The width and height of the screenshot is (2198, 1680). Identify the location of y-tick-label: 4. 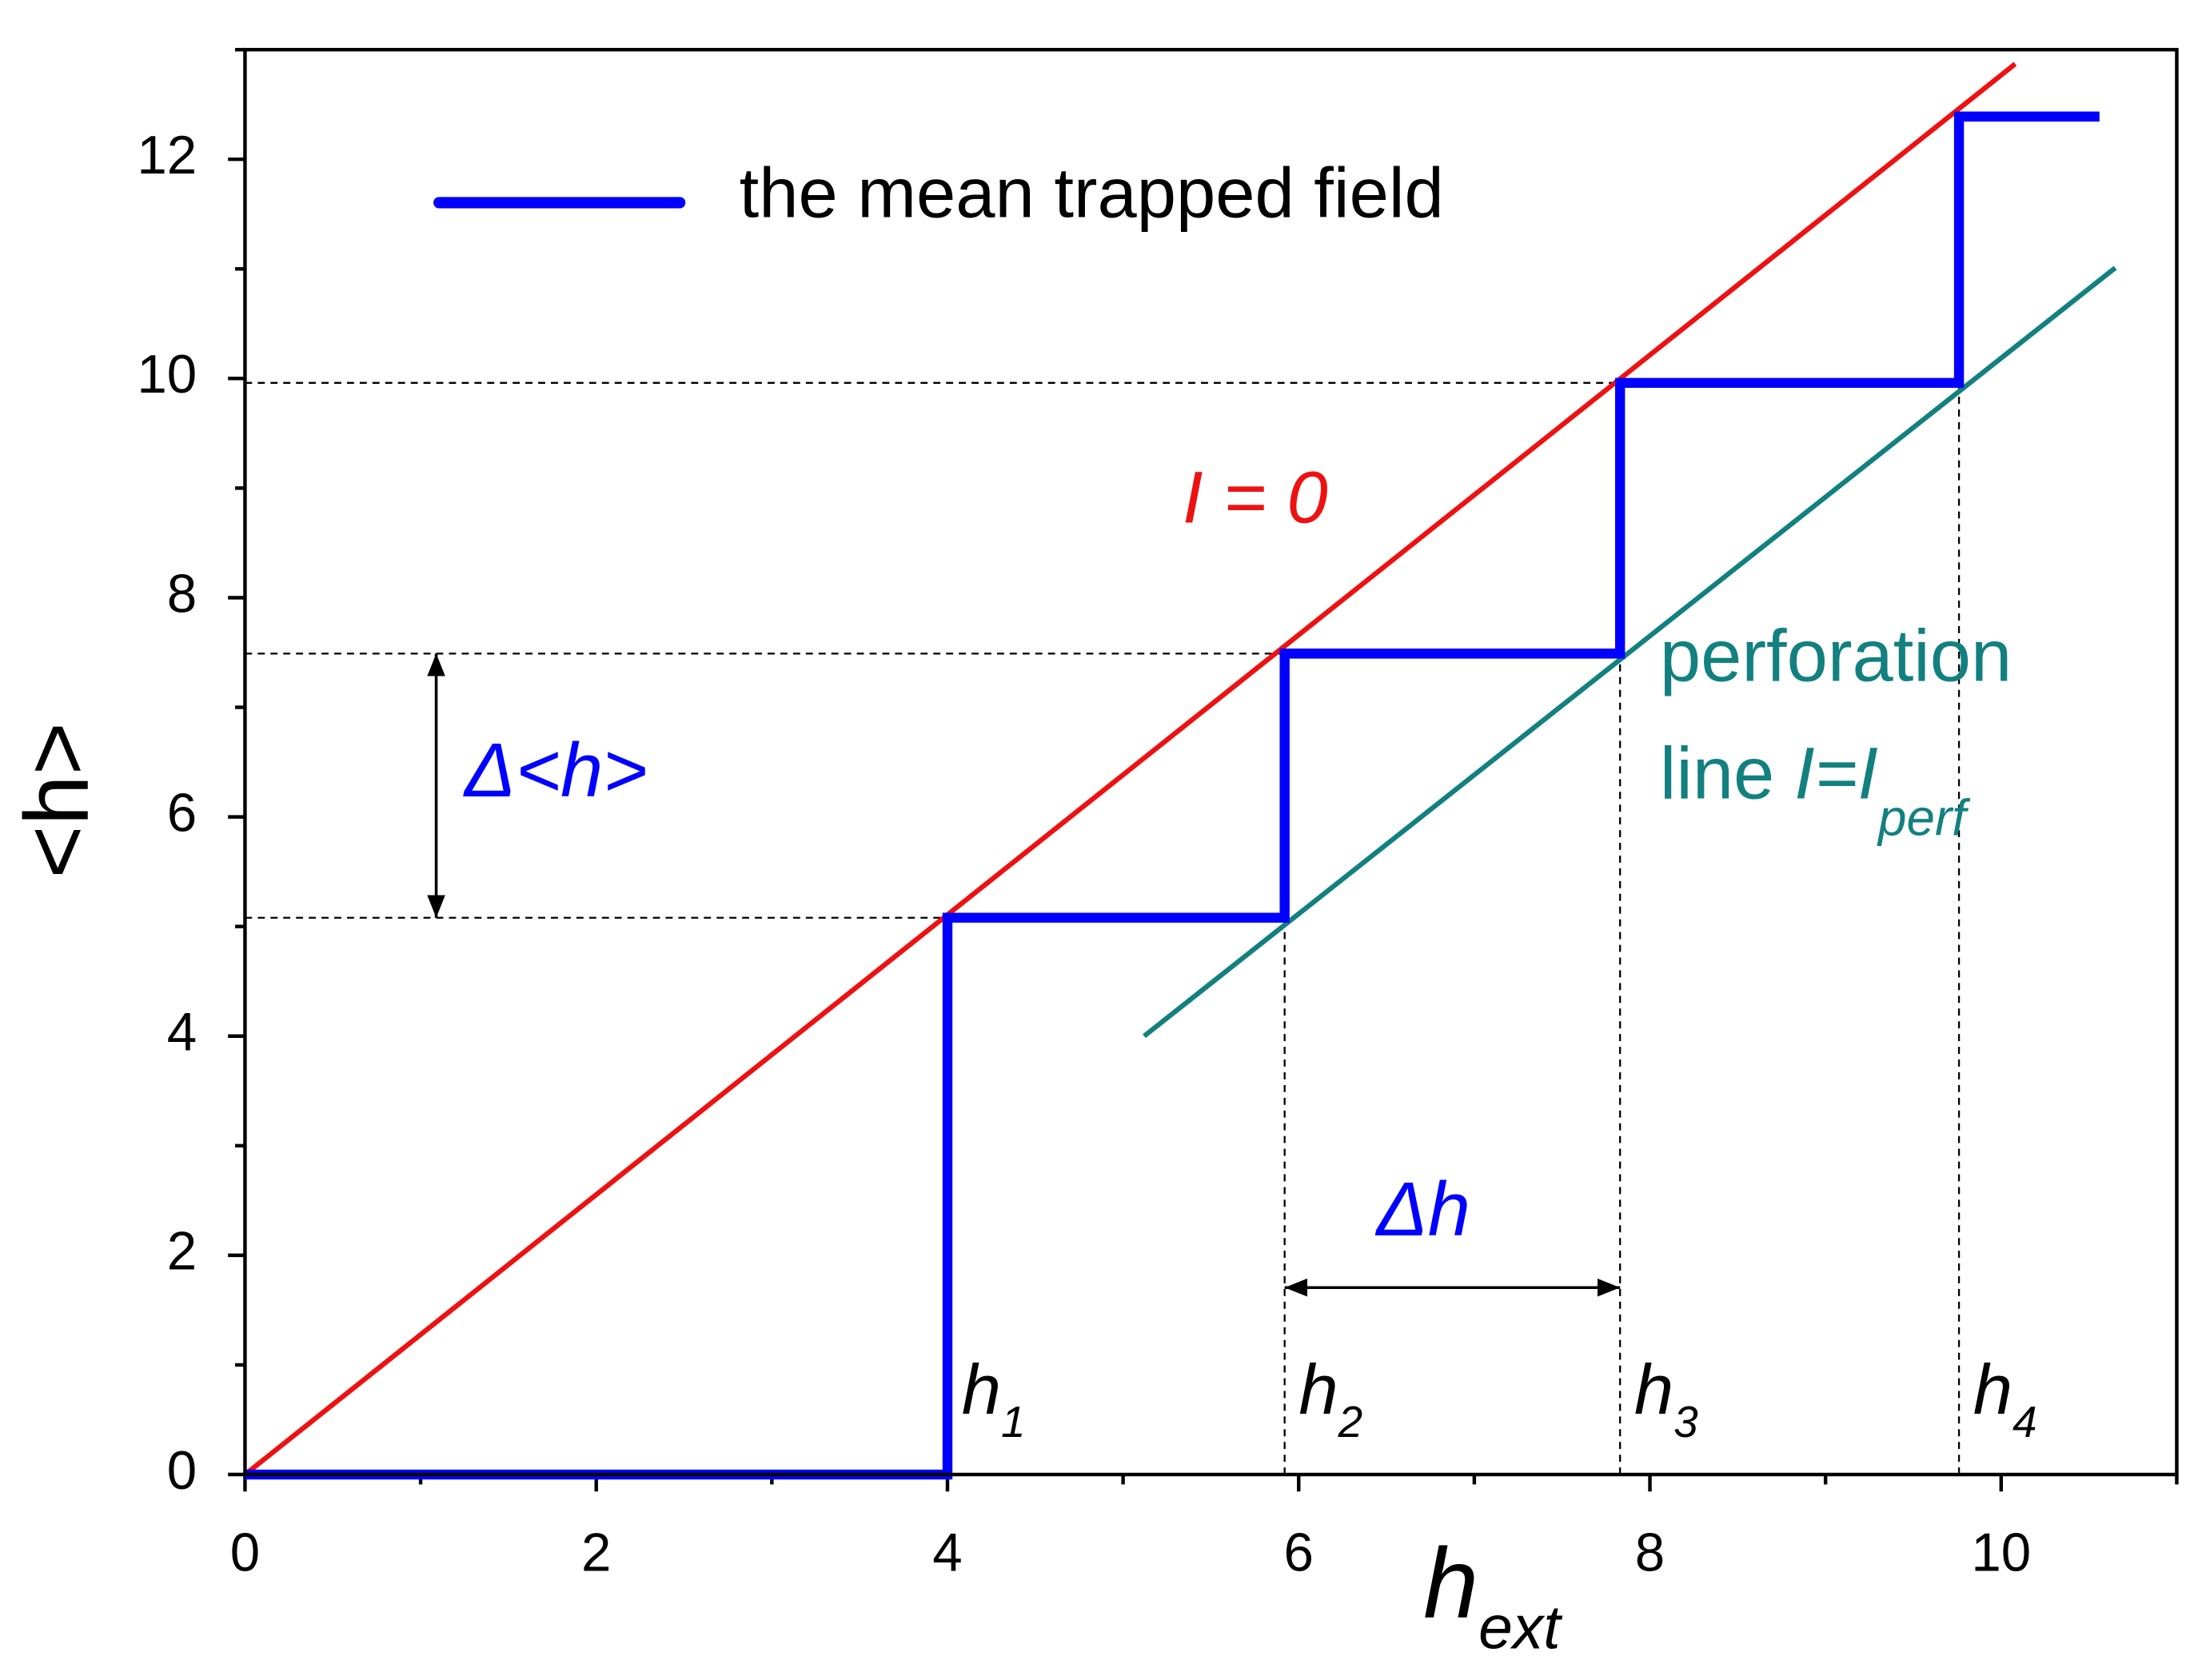
(182, 1033).